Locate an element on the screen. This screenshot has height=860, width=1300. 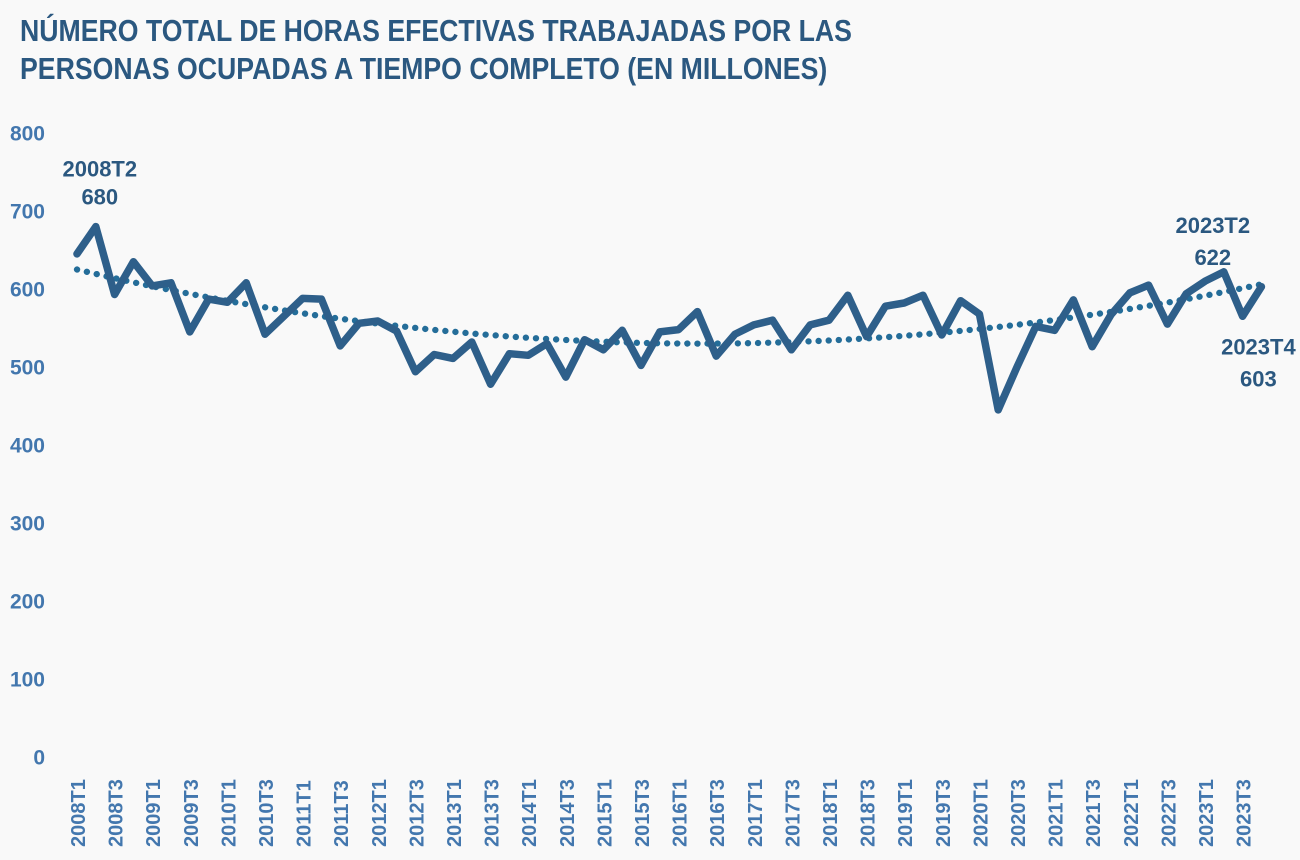
y-axis-tick-label: 400 is located at coordinates (27, 446).